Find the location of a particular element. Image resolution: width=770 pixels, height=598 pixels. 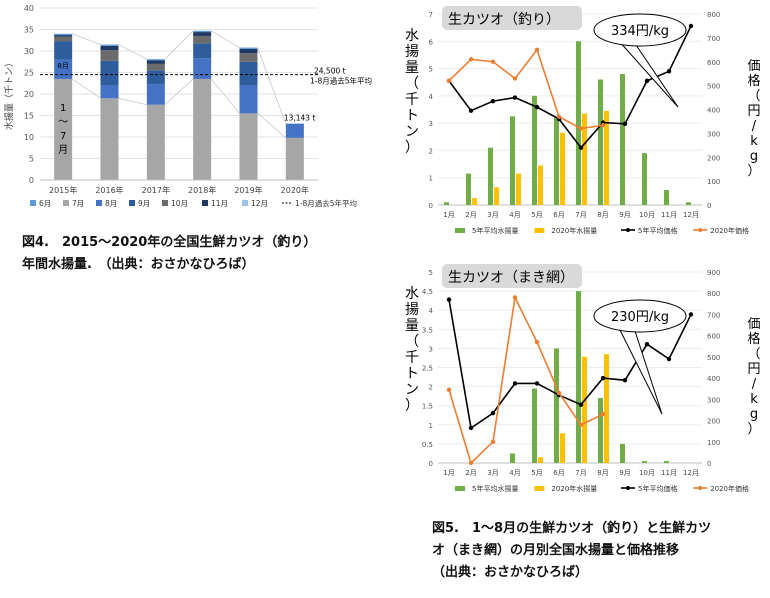

y-tick-label: 20 is located at coordinates (29, 94).